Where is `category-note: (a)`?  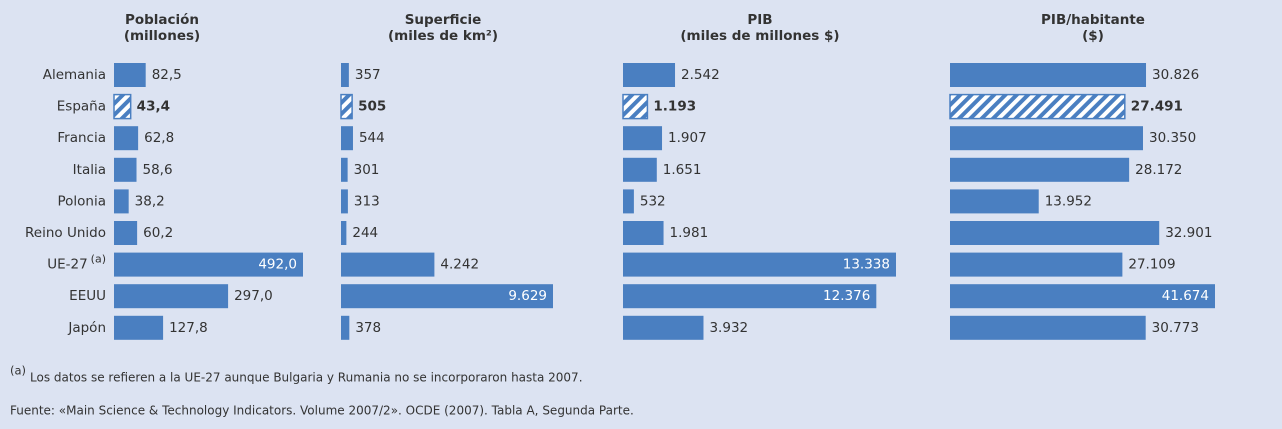
category-note: (a) is located at coordinates (98, 259).